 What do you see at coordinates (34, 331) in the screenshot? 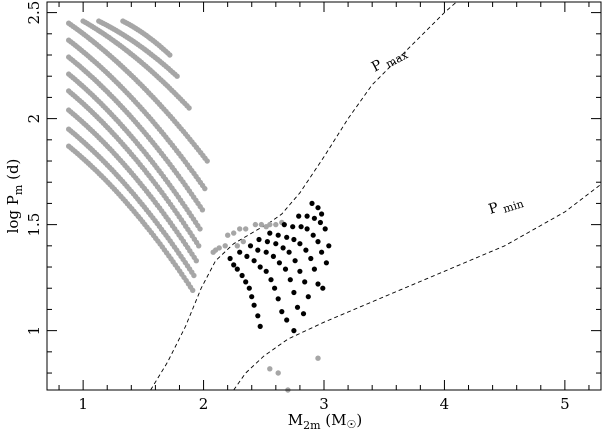
I see `y-tick-label: 1` at bounding box center [34, 331].